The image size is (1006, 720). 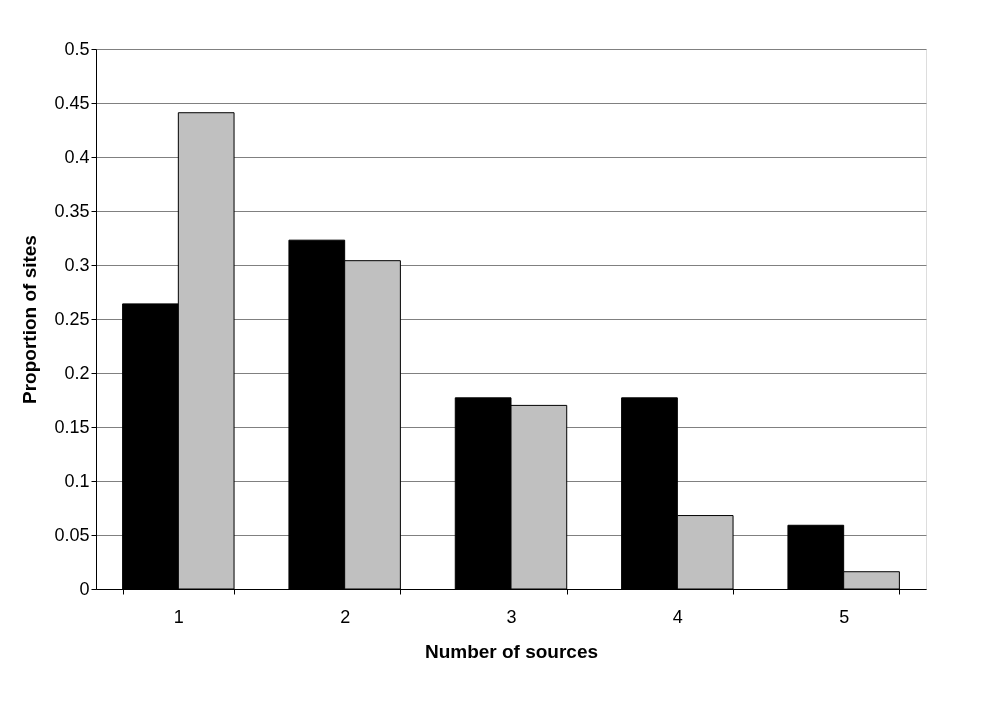 What do you see at coordinates (77, 372) in the screenshot?
I see `y-tick-label: 0.2` at bounding box center [77, 372].